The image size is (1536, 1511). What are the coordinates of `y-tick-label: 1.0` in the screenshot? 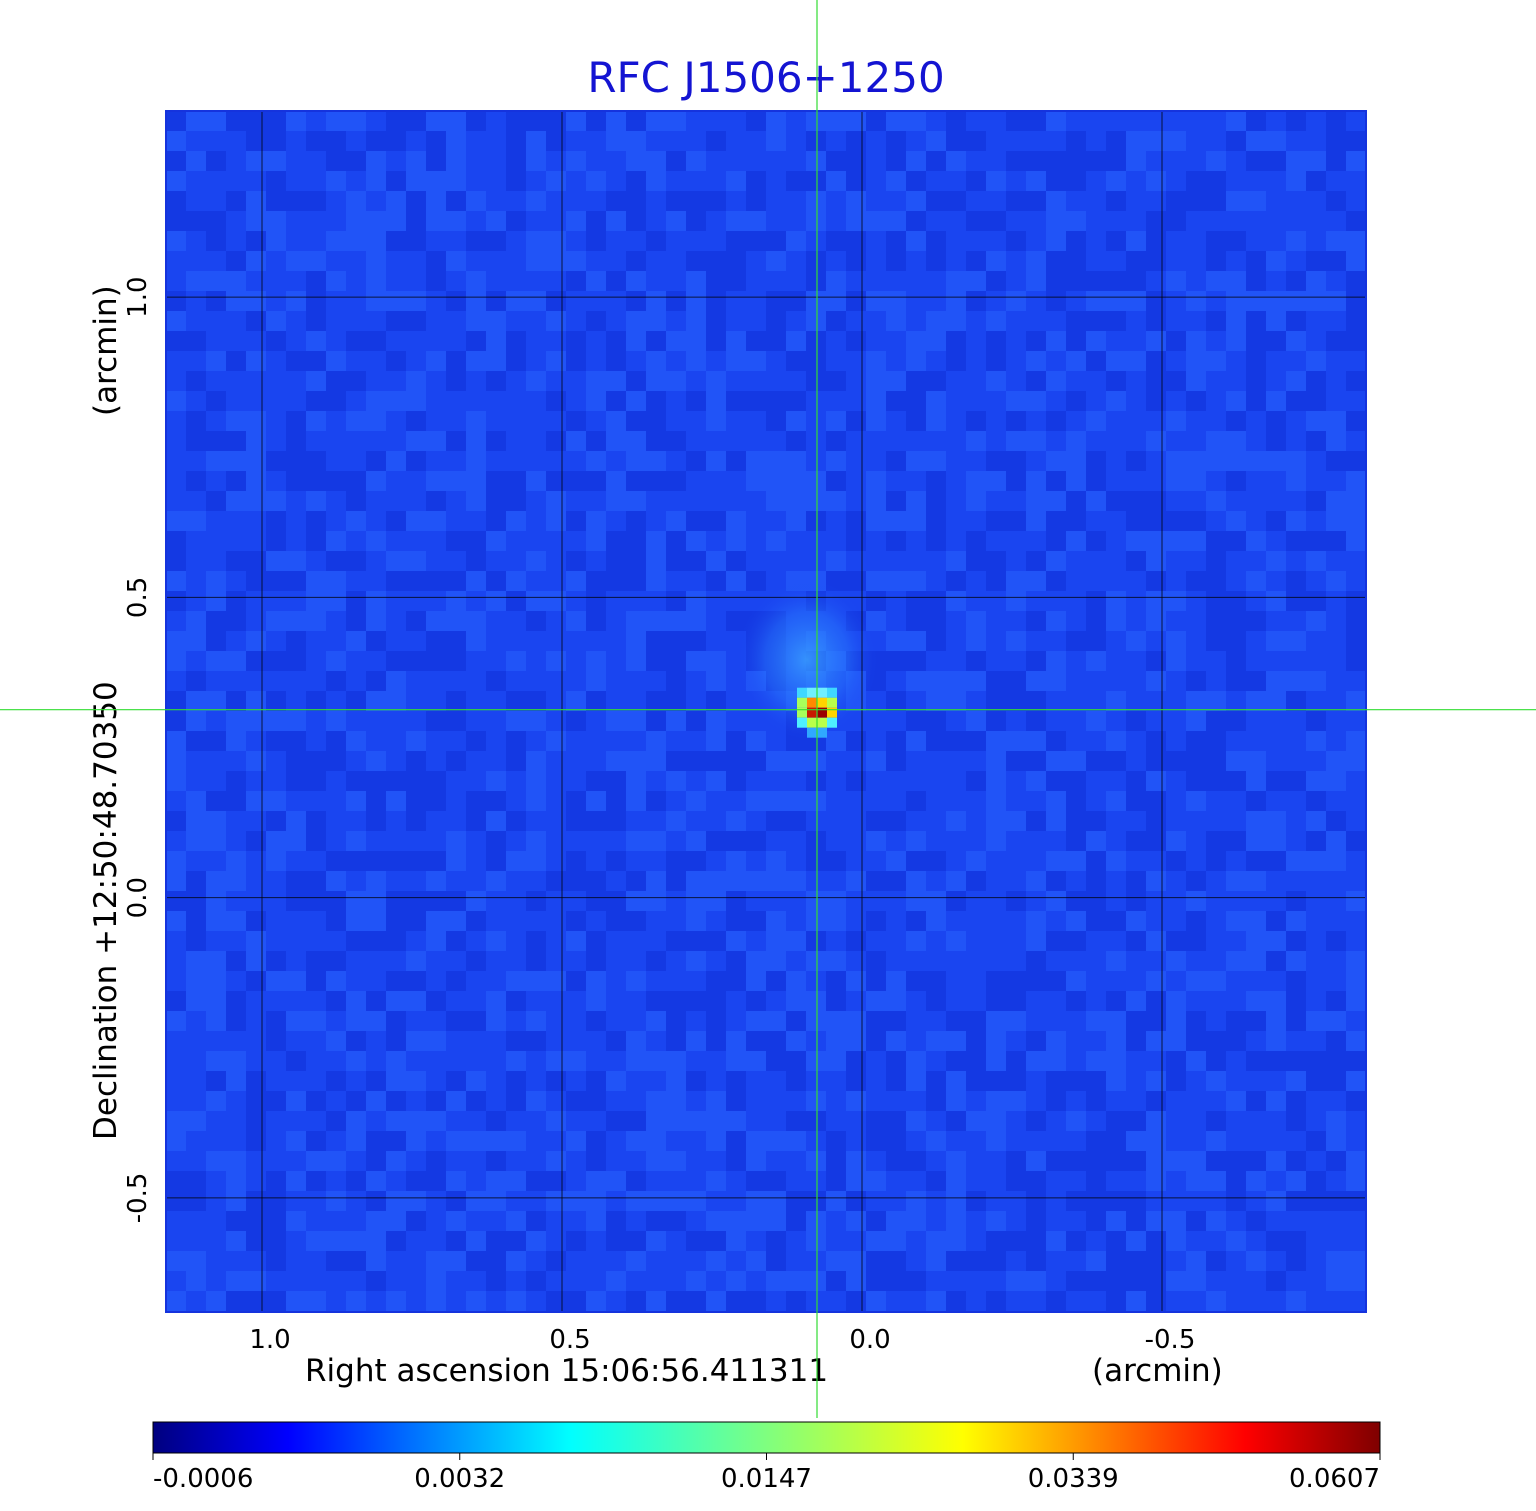 It's located at (138, 296).